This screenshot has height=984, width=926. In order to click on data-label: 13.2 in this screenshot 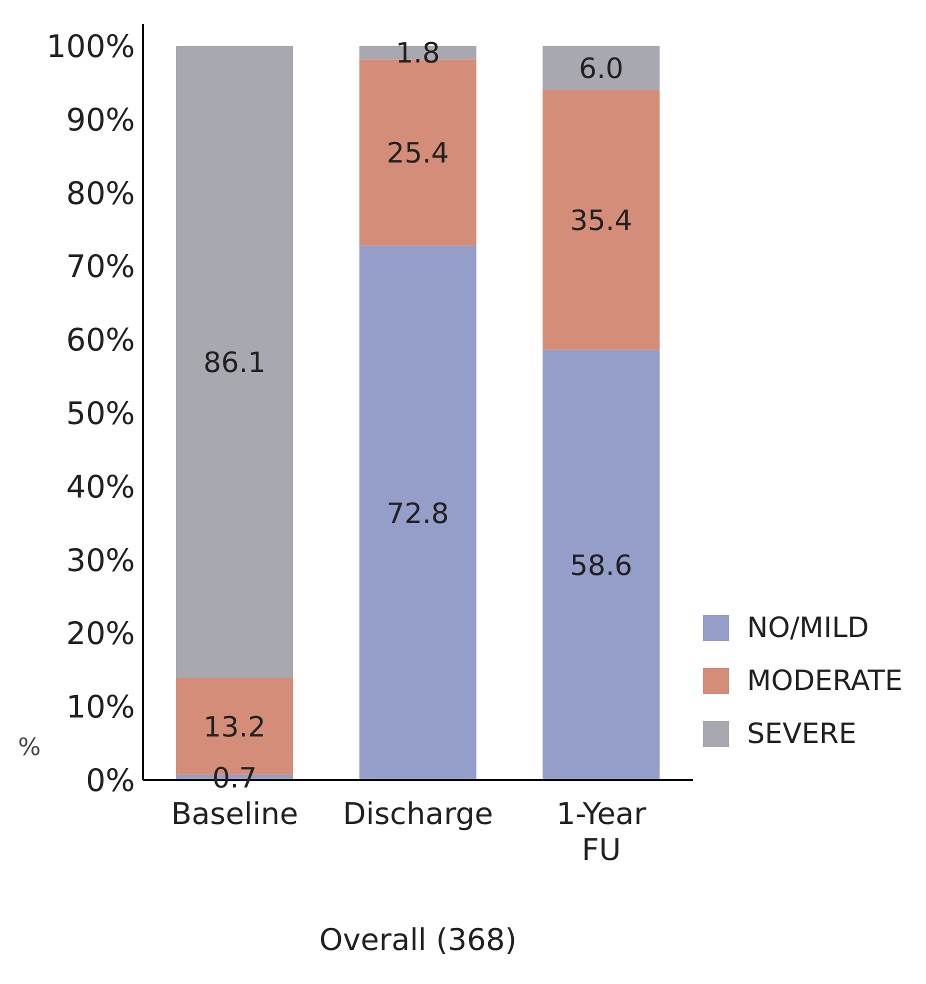, I will do `click(234, 727)`.